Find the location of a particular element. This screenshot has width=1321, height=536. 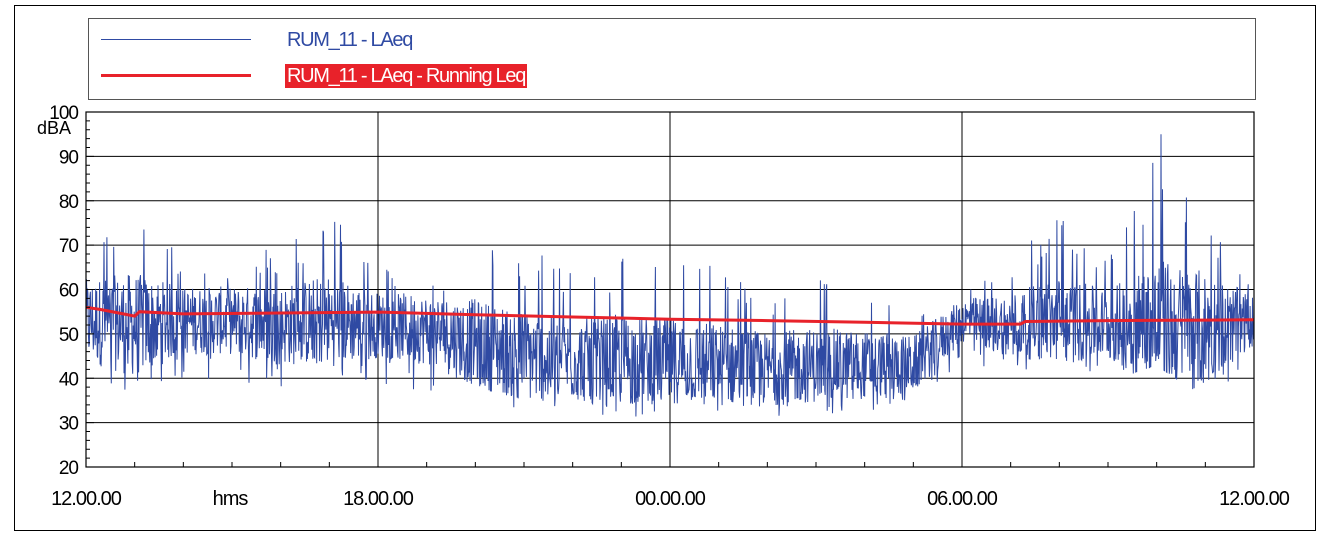

y-tick-label: 60 is located at coordinates (69, 291).